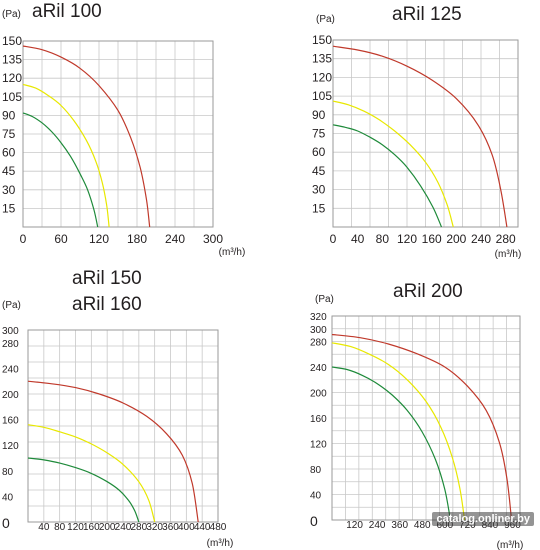 This screenshot has height=550, width=540. What do you see at coordinates (202, 527) in the screenshot?
I see `x-tick-label: 440` at bounding box center [202, 527].